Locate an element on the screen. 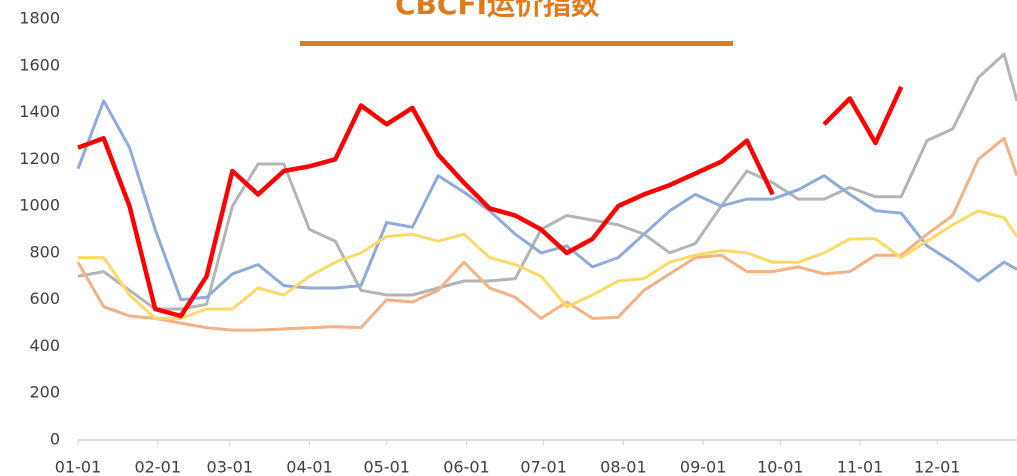  y-tick-label: 600 is located at coordinates (44, 298).